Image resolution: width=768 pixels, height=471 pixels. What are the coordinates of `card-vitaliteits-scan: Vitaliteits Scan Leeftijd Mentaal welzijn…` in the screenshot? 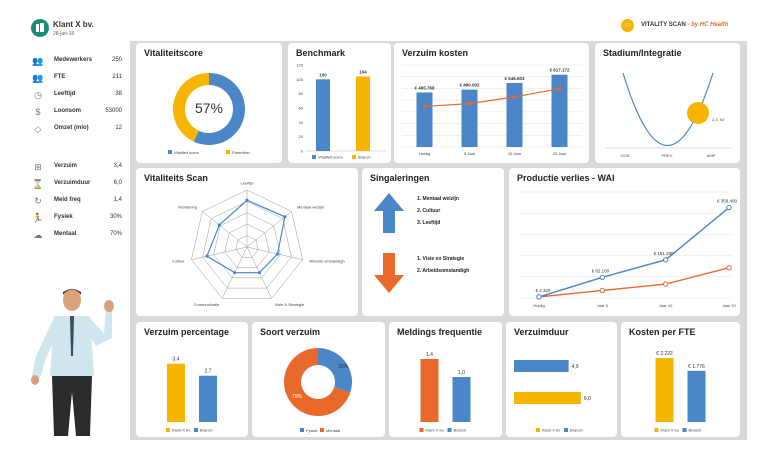 It's located at (247, 242).